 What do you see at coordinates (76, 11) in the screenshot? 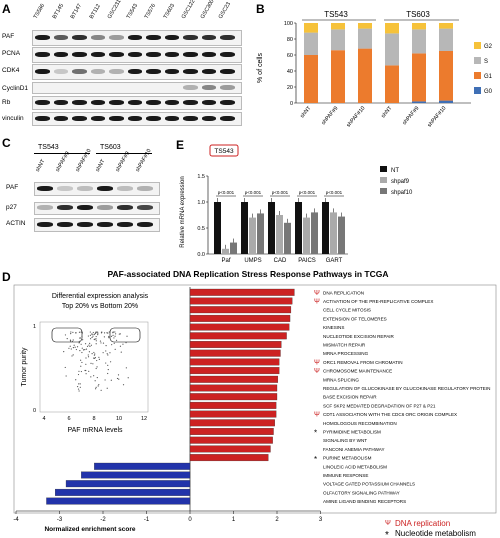
I see `lane-label: BT147` at bounding box center [76, 11].